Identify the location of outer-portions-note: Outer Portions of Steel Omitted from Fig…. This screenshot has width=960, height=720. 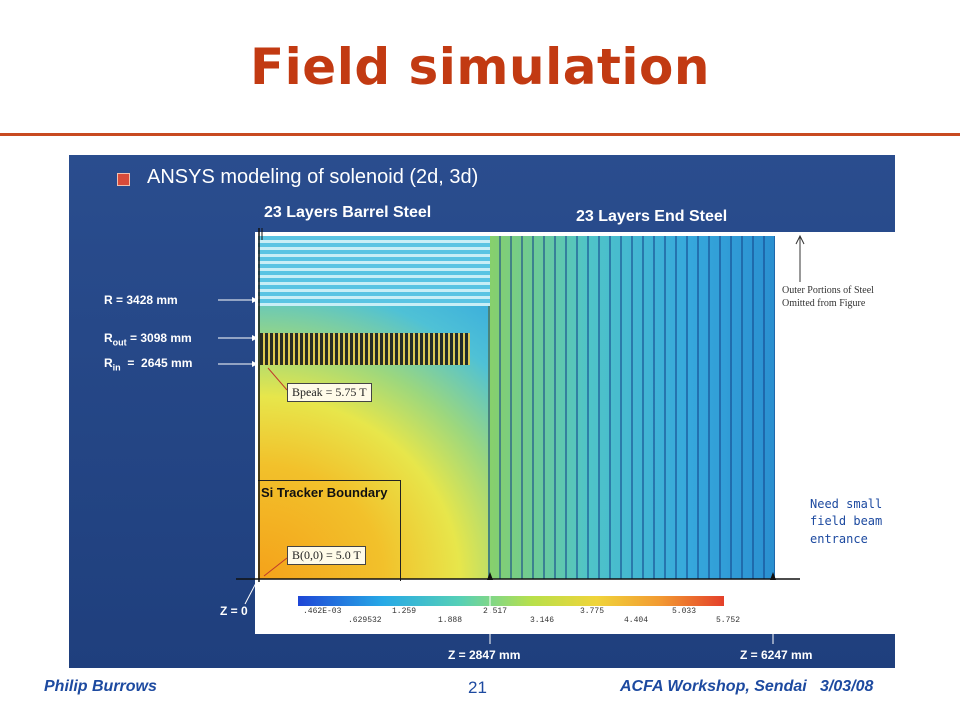
(828, 297).